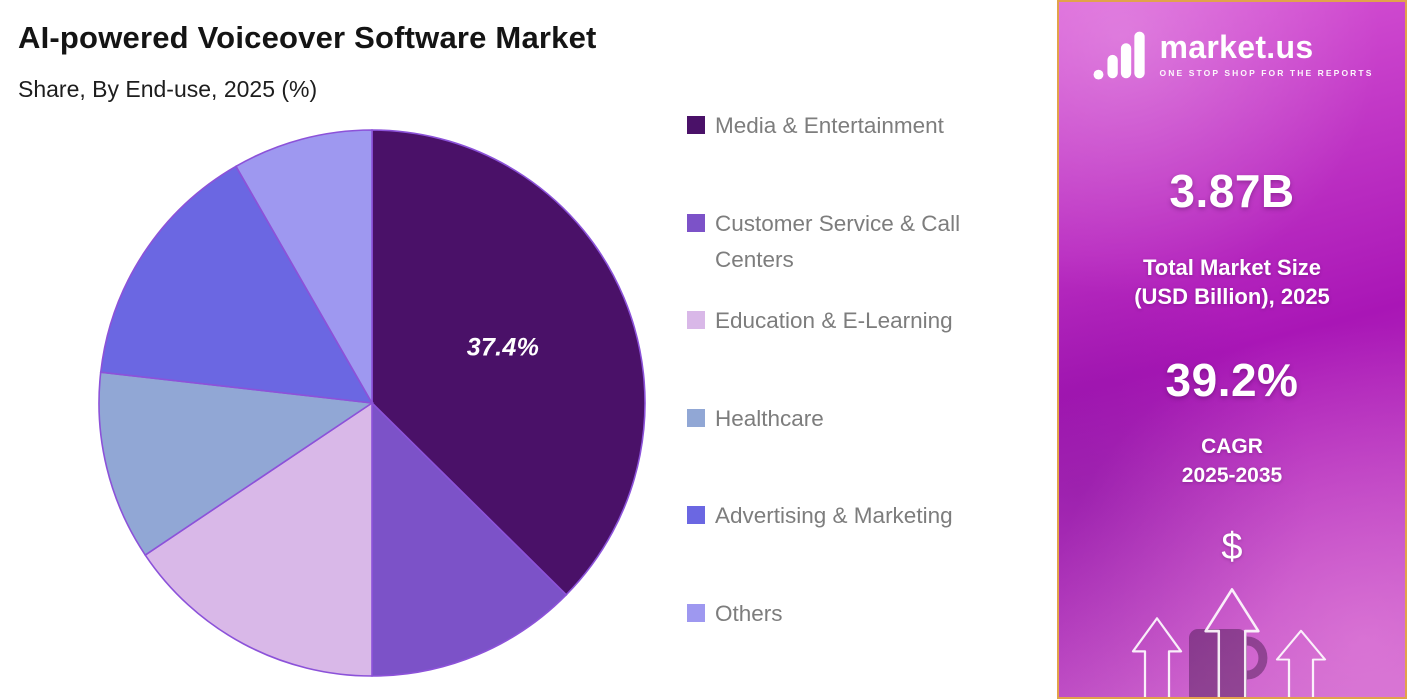 This screenshot has height=699, width=1407. What do you see at coordinates (1232, 447) in the screenshot?
I see `cagr-label-line1: CAGR` at bounding box center [1232, 447].